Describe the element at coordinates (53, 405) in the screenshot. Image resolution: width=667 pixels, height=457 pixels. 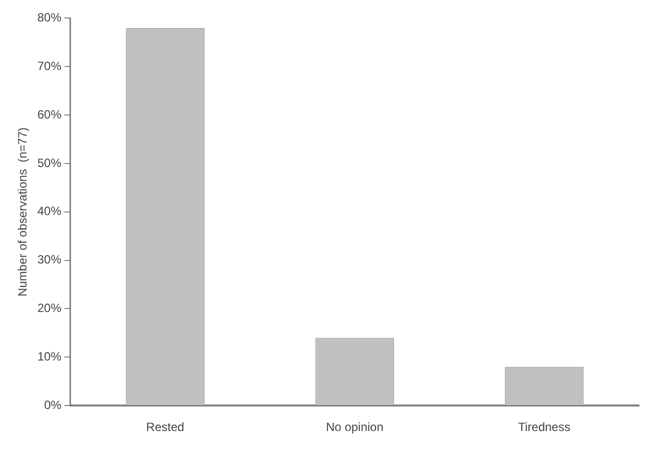
I see `y-tick-label: 0%` at that location.